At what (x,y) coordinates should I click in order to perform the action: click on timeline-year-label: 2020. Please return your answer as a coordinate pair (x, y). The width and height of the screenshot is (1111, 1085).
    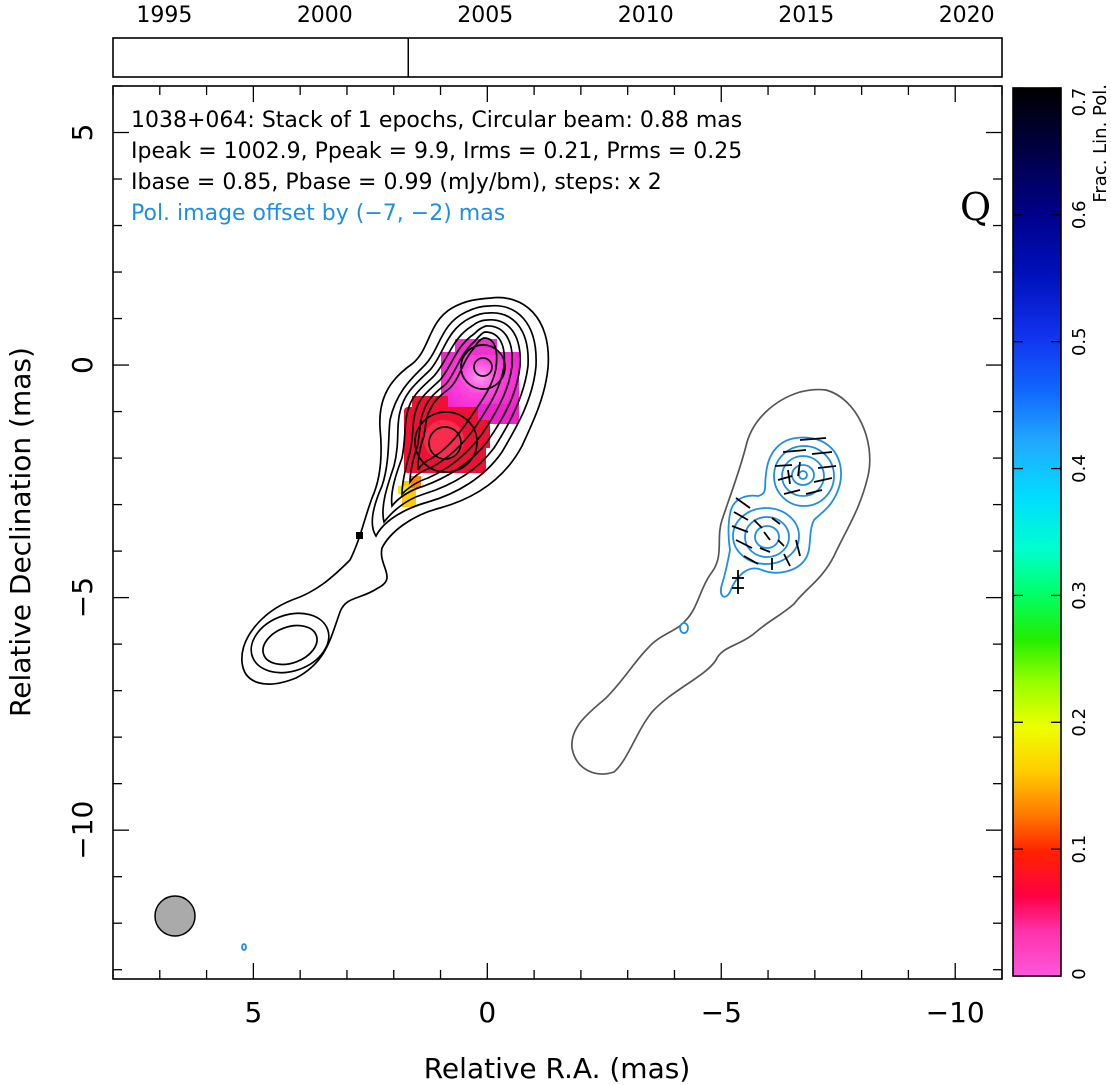
    Looking at the image, I should click on (967, 15).